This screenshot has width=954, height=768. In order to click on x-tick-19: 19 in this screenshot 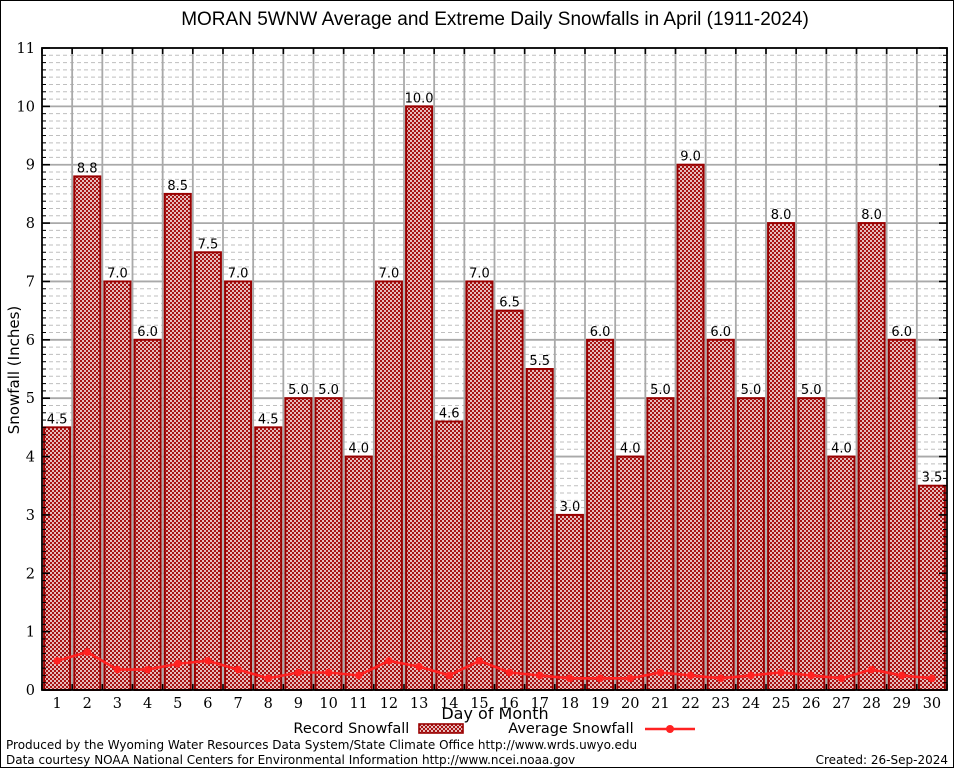, I will do `click(600, 704)`.